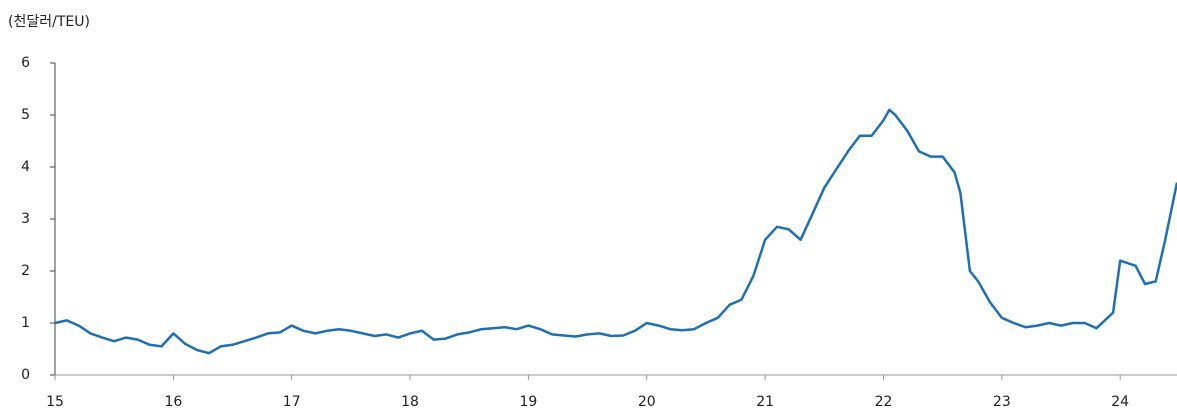 The height and width of the screenshot is (416, 1177). Describe the element at coordinates (292, 402) in the screenshot. I see `x-tick-label: 17` at that location.